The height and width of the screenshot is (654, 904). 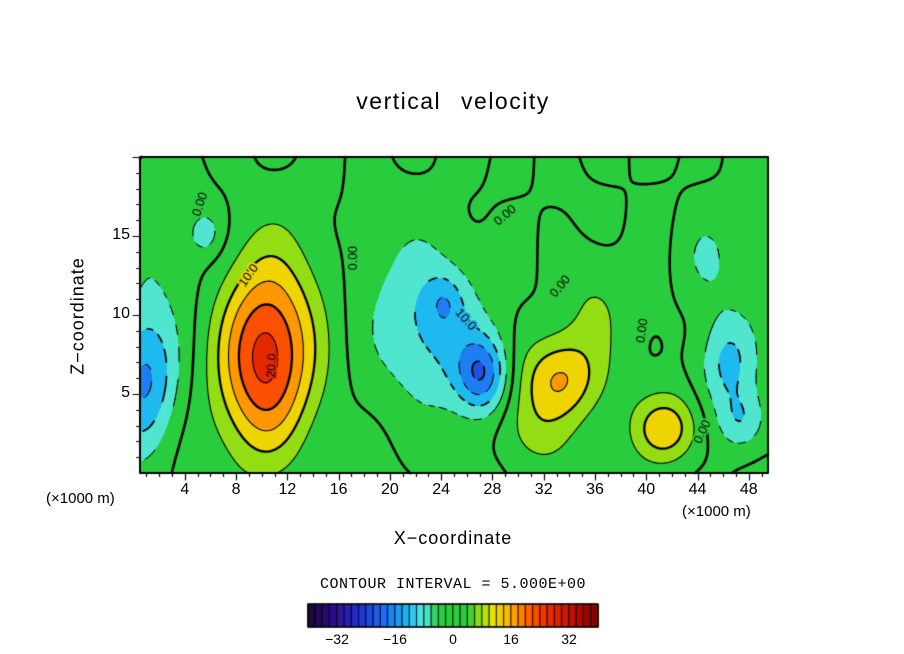 I want to click on x-tick-label: 40, so click(x=646, y=489).